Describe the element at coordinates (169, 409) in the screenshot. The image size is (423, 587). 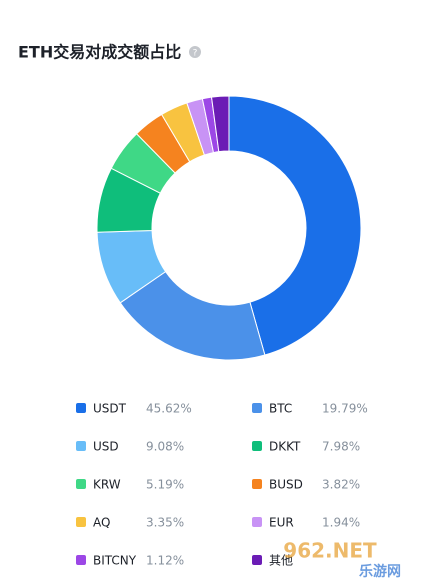
I see `legend-value: 45.62%` at that location.